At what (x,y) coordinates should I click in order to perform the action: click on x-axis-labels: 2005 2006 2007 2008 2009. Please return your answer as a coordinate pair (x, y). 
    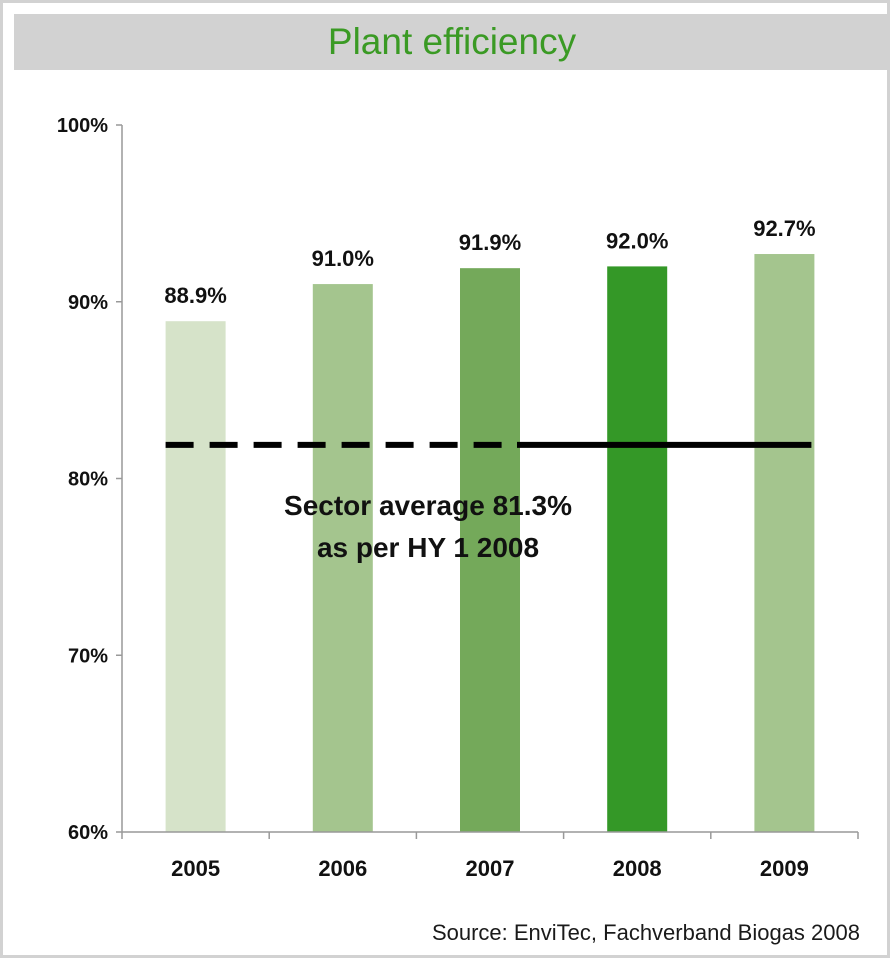
    Looking at the image, I should click on (490, 868).